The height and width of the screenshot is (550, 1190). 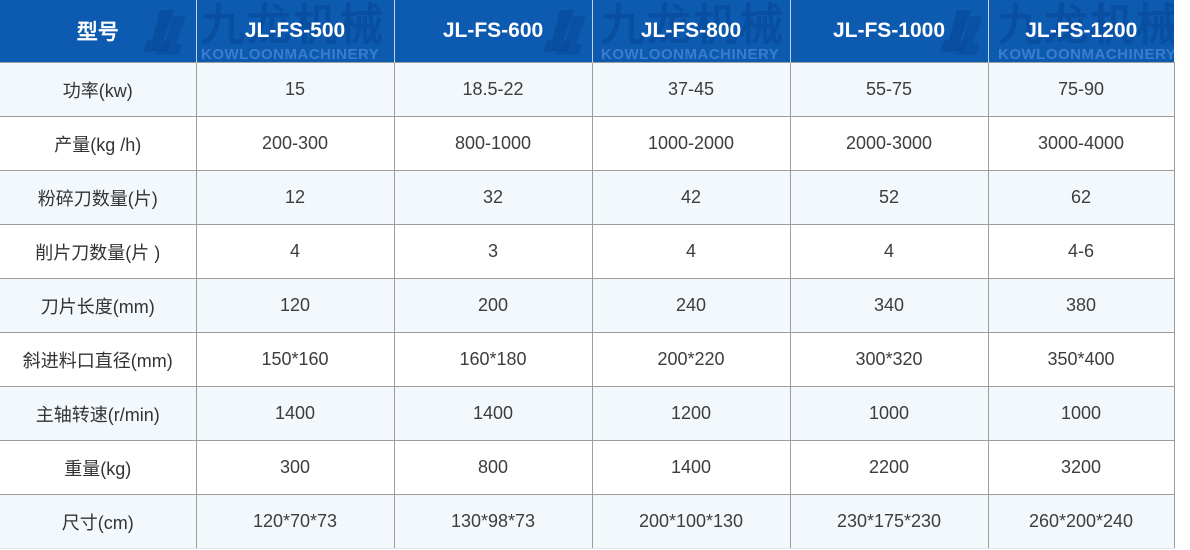 I want to click on table-row: 刀片长度(mm) 120 200 240 340 380, so click(x=587, y=305).